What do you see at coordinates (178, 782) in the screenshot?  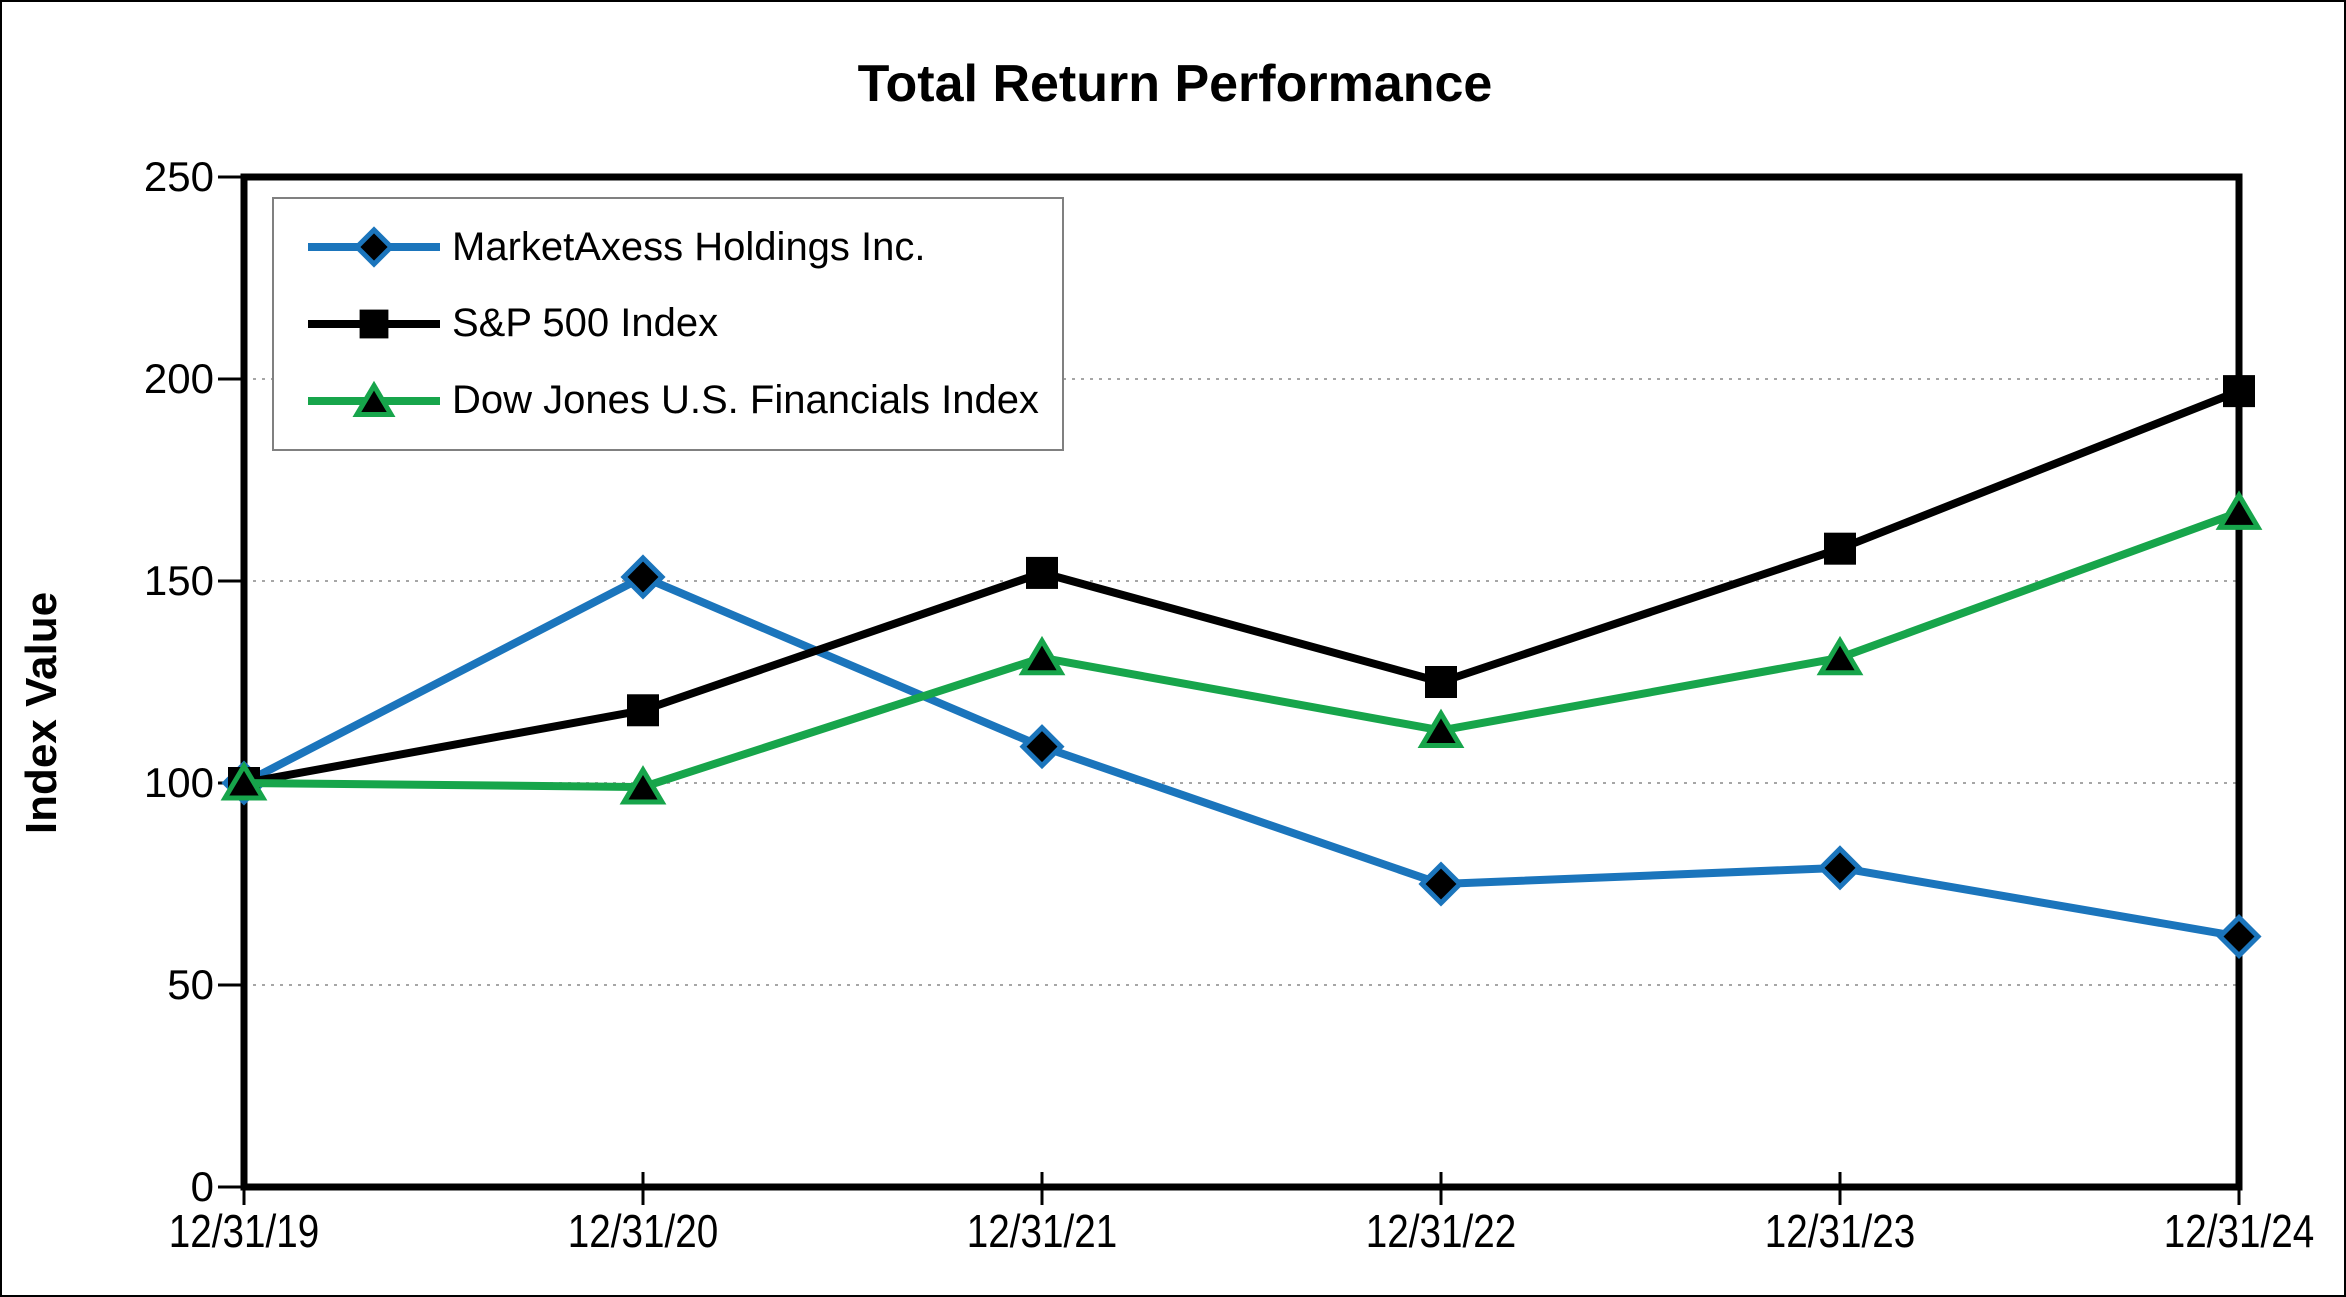 I see `y-tick-label-100: 100` at bounding box center [178, 782].